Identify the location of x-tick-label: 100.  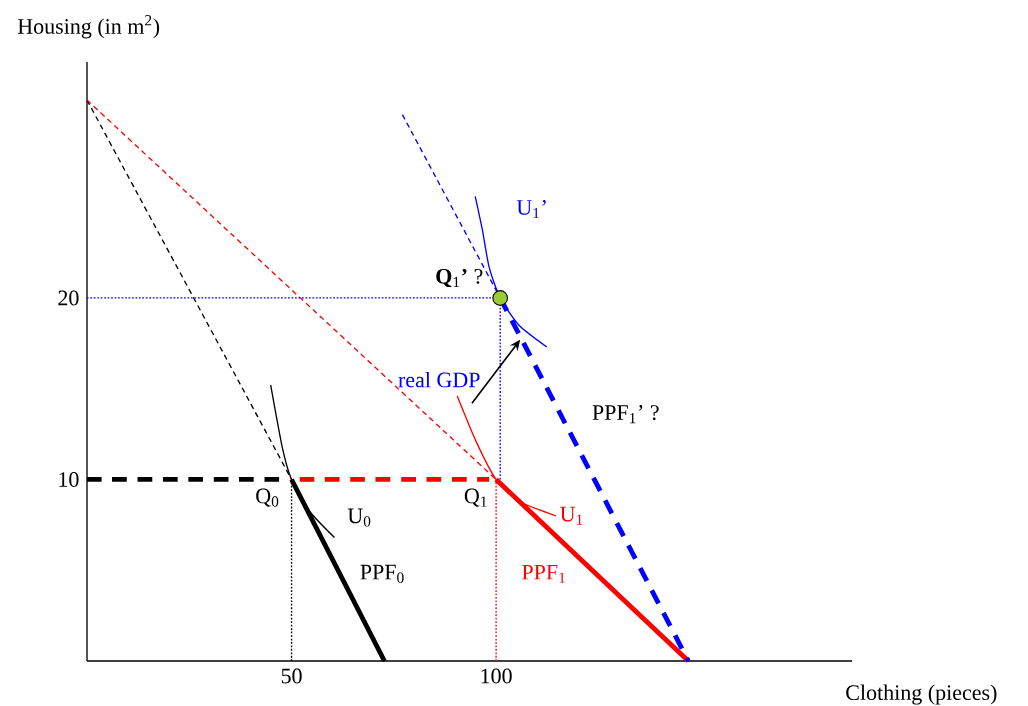
(496, 676).